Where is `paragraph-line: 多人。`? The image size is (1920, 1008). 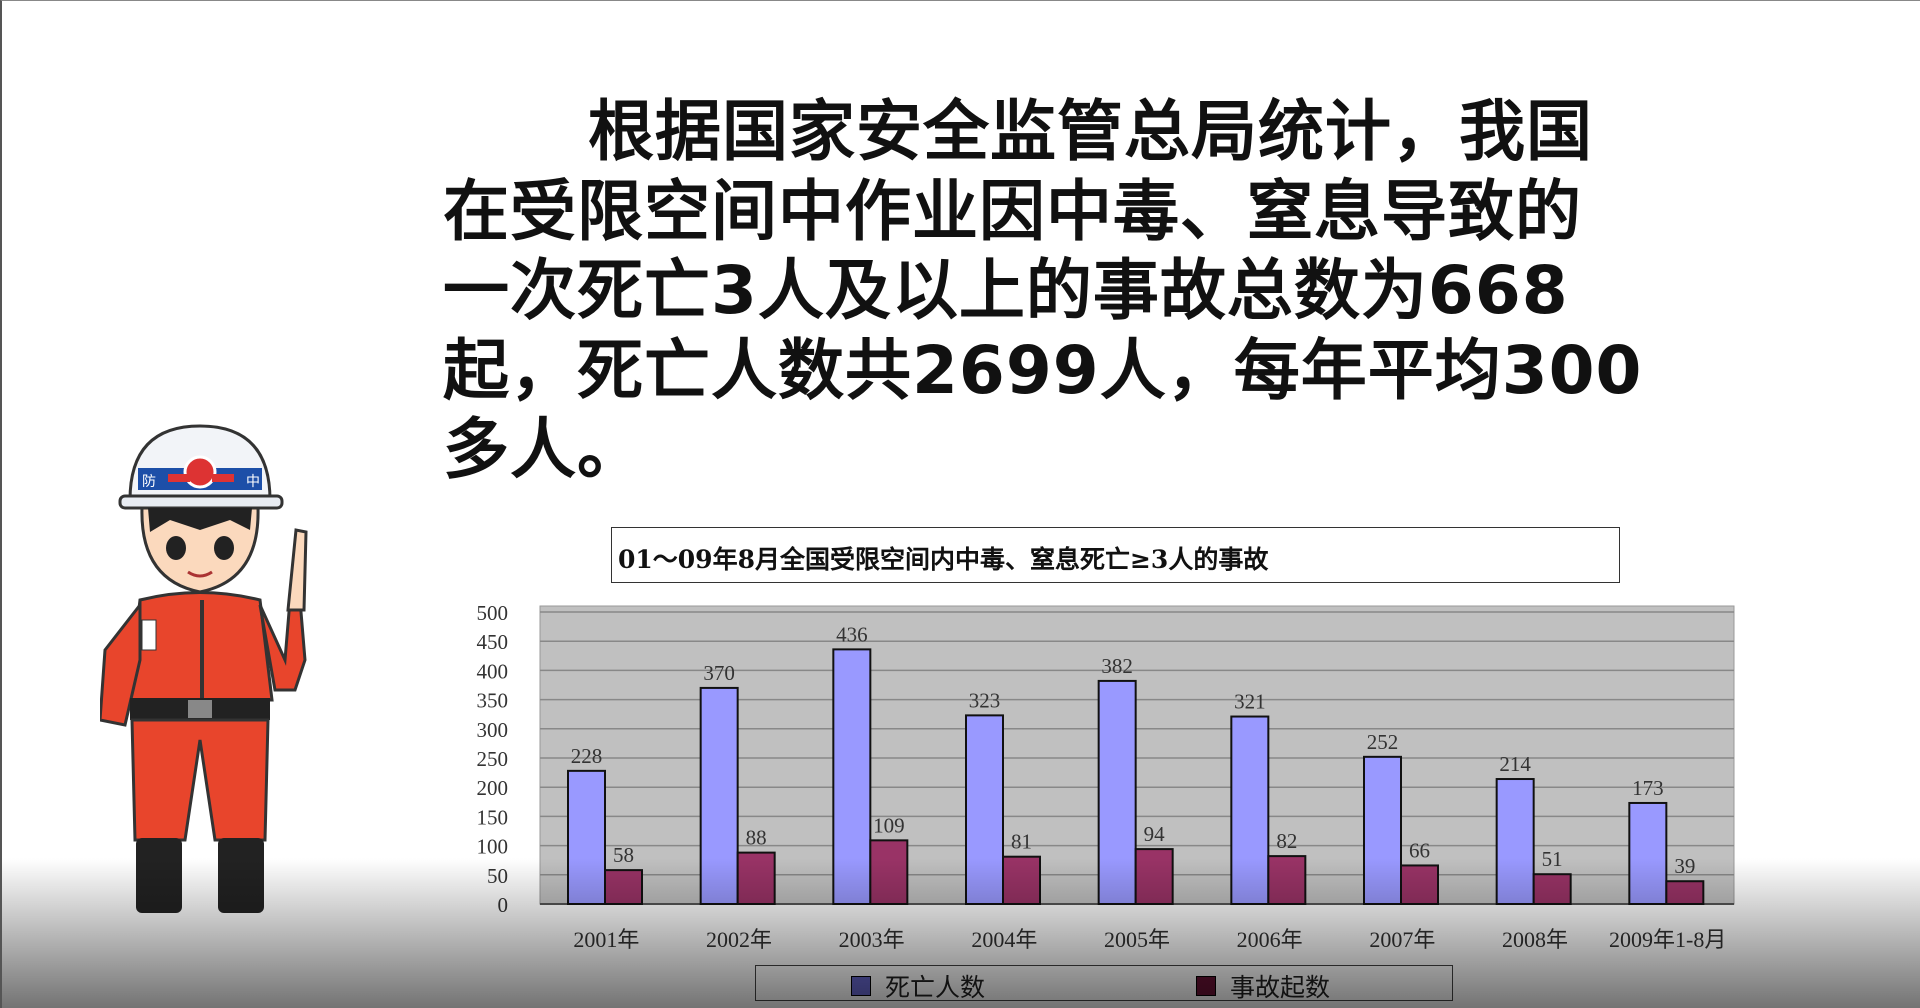
paragraph-line: 多人。 is located at coordinates (543, 449).